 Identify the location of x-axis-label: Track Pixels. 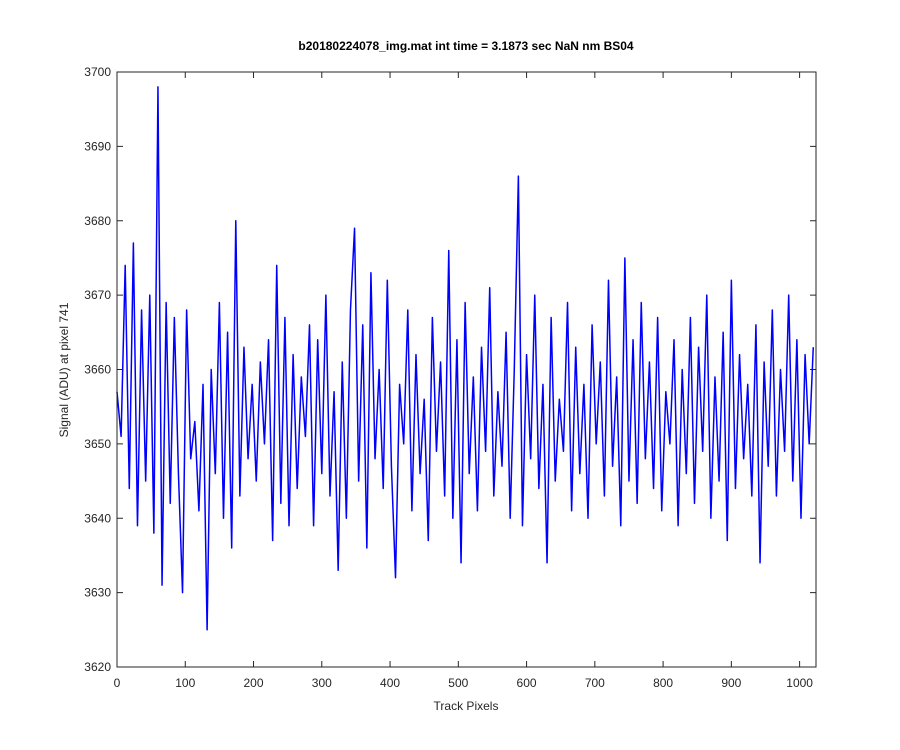
(466, 706).